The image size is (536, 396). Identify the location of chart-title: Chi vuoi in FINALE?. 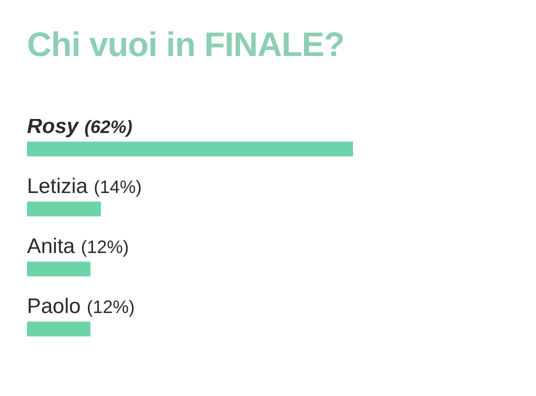
(185, 45).